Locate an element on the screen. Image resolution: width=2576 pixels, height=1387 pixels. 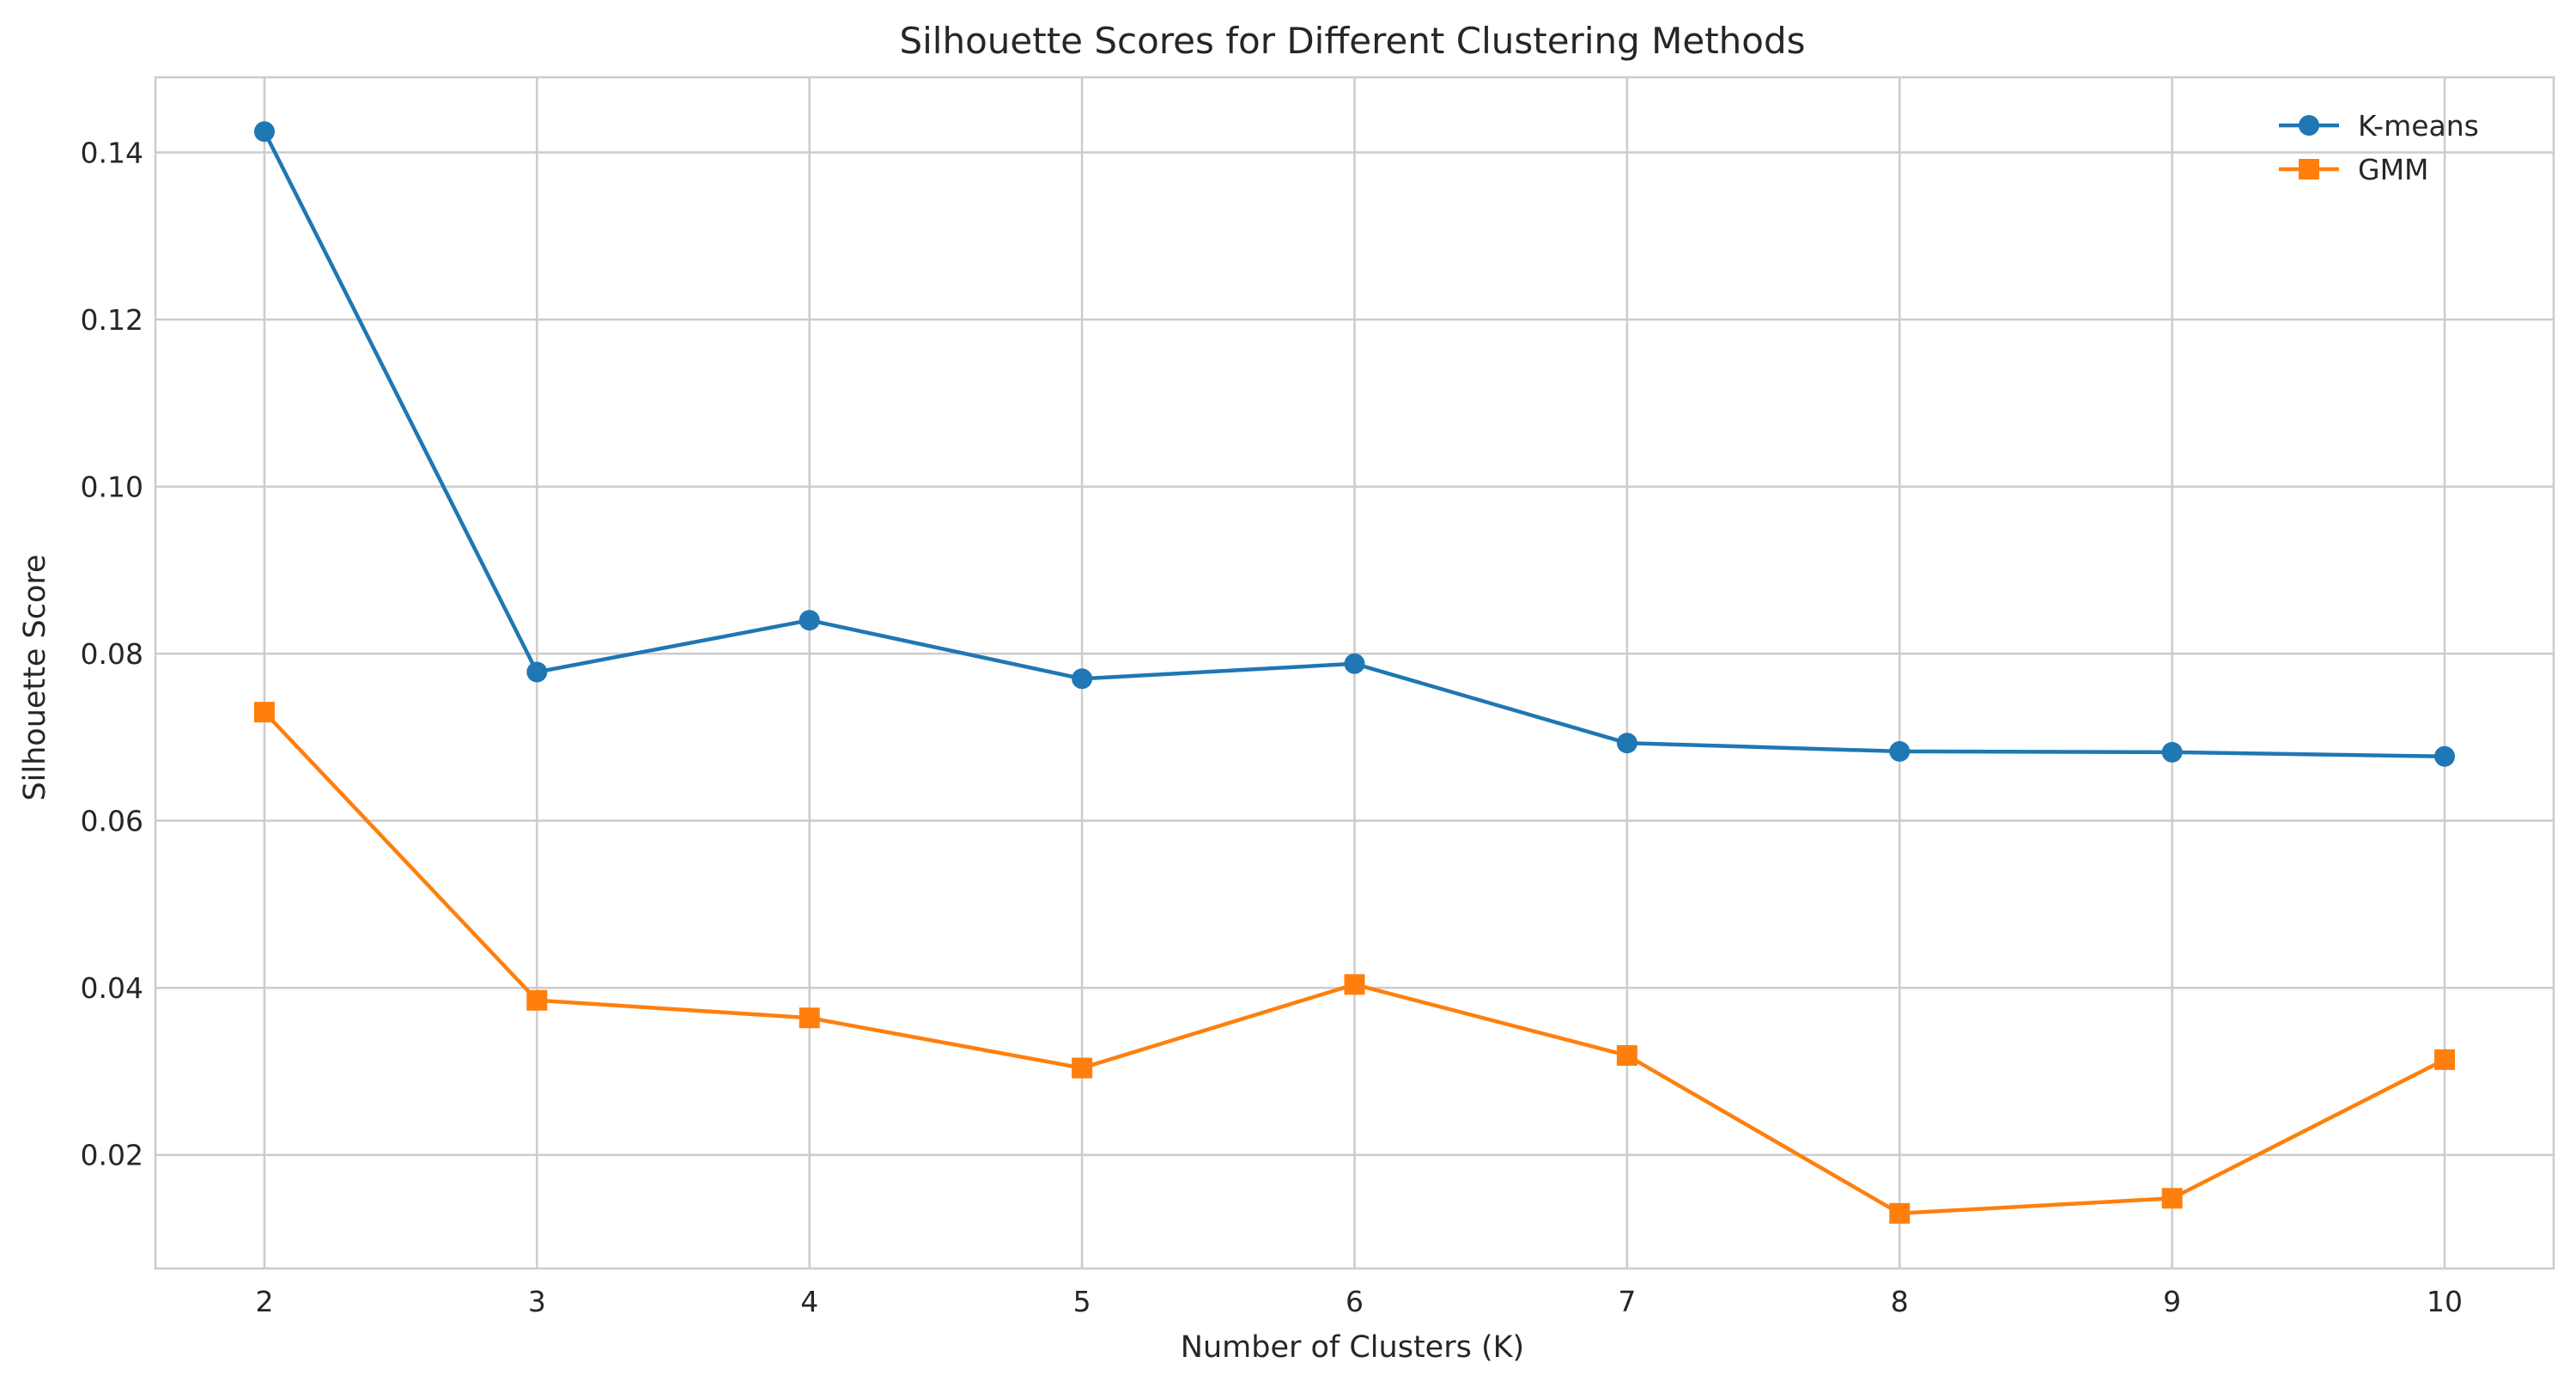
x-tick-label: 3 is located at coordinates (537, 1301).